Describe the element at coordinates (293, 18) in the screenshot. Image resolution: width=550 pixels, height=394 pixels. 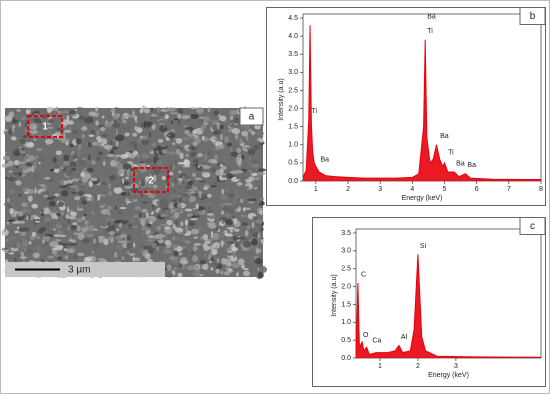
I see `y-tick-label: 4.5` at that location.